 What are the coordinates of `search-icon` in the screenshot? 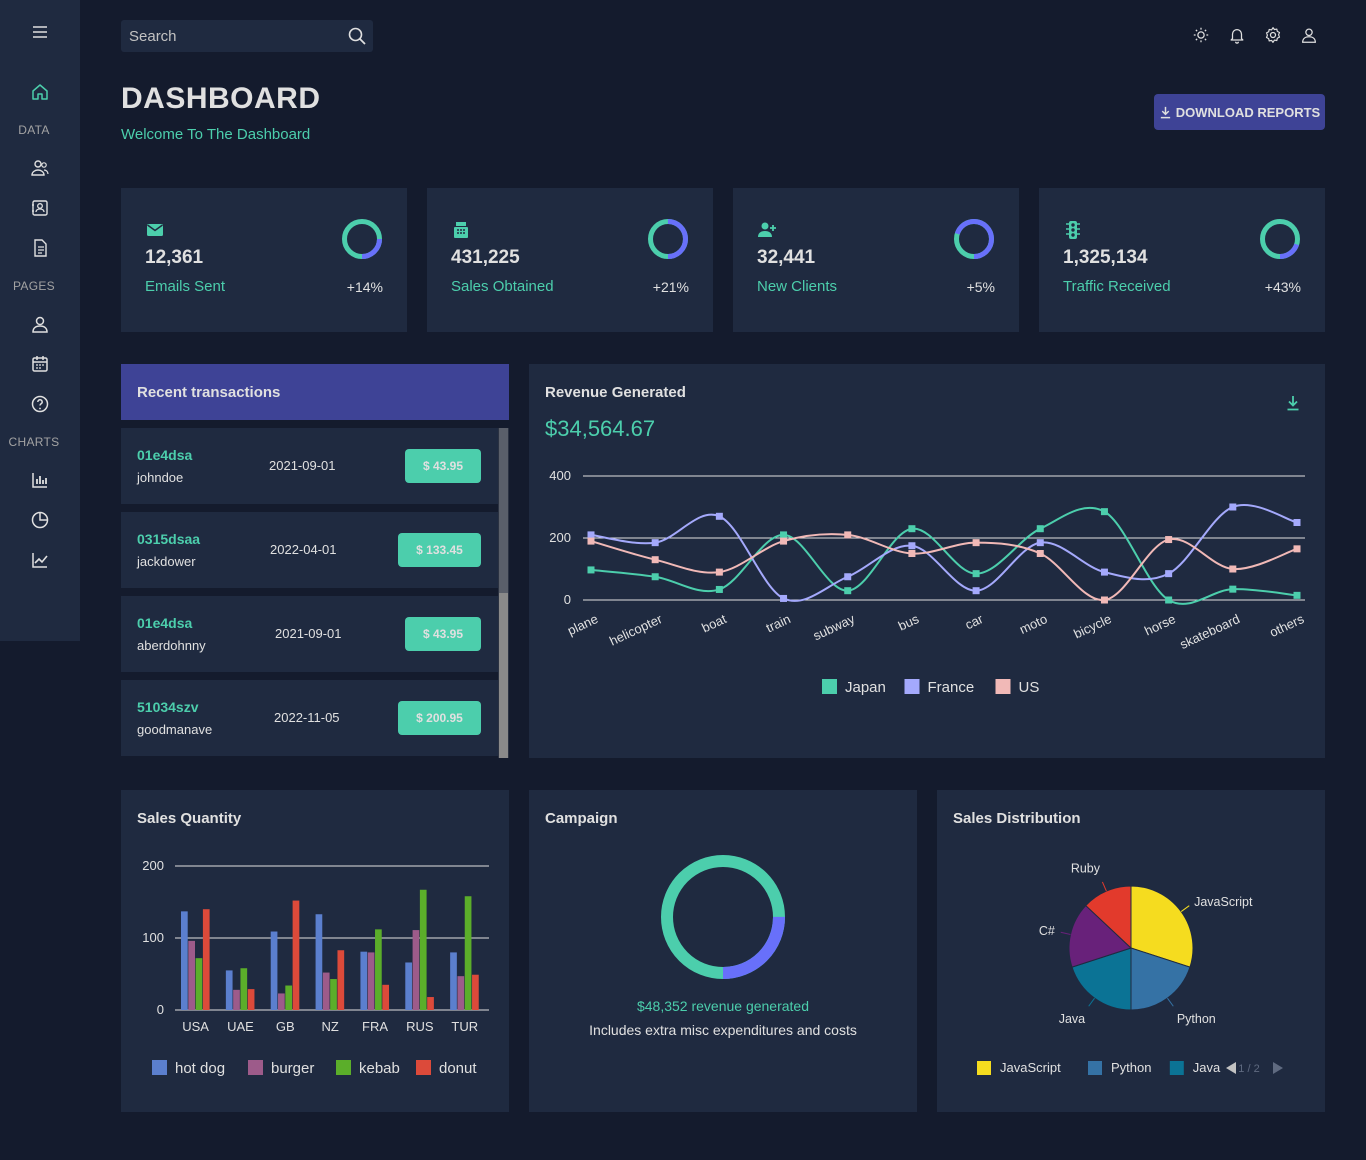 It's located at (357, 36).